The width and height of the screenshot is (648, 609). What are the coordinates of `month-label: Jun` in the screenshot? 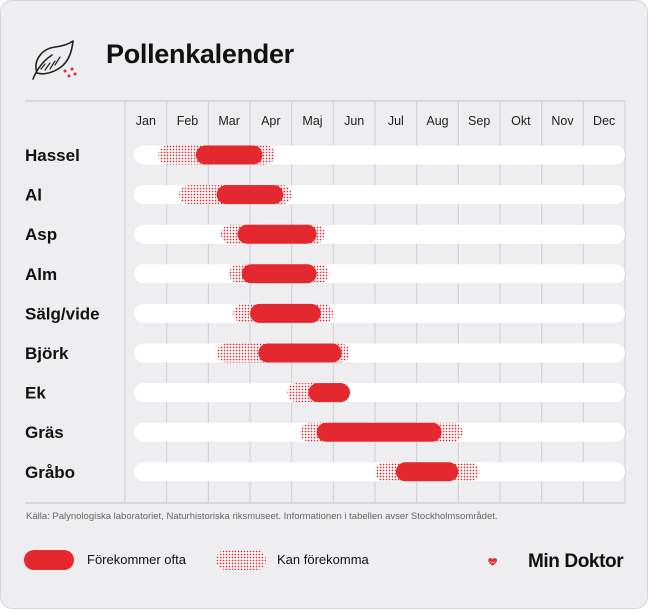 It's located at (354, 121).